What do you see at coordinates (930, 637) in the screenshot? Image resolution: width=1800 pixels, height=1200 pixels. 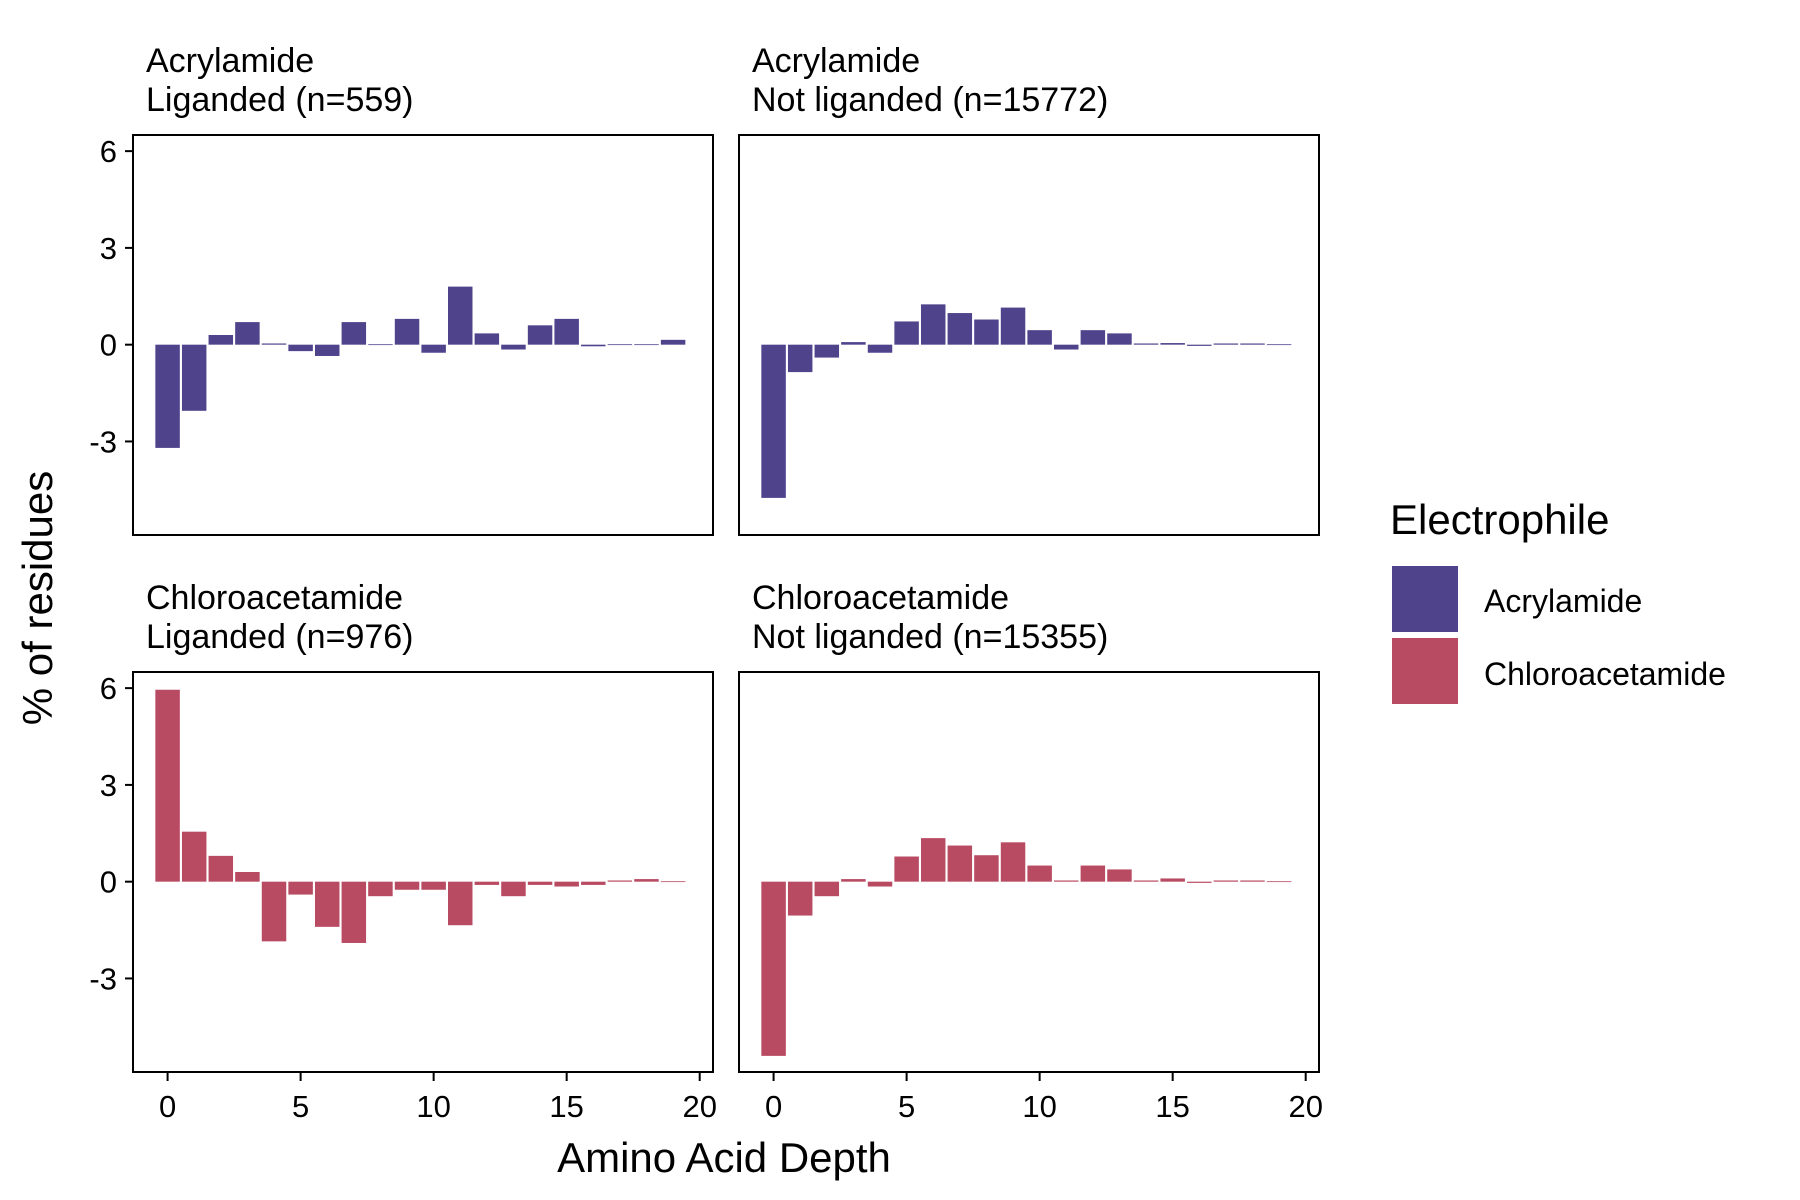 I see `panel-title-line2: Not liganded (n=15355)` at bounding box center [930, 637].